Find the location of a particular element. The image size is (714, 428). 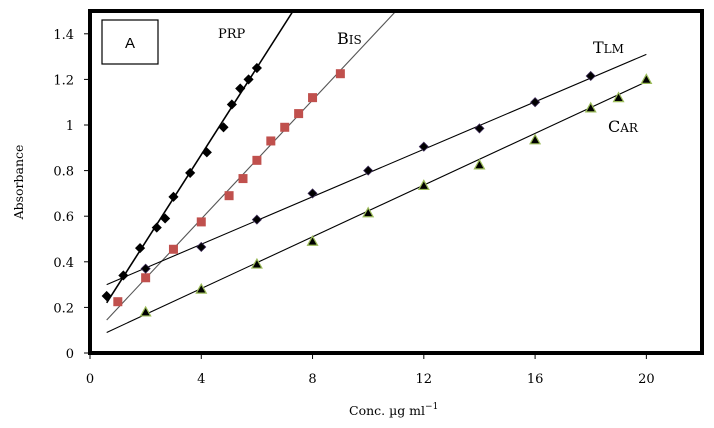

y-tick-label: 0.8 is located at coordinates (63, 172).